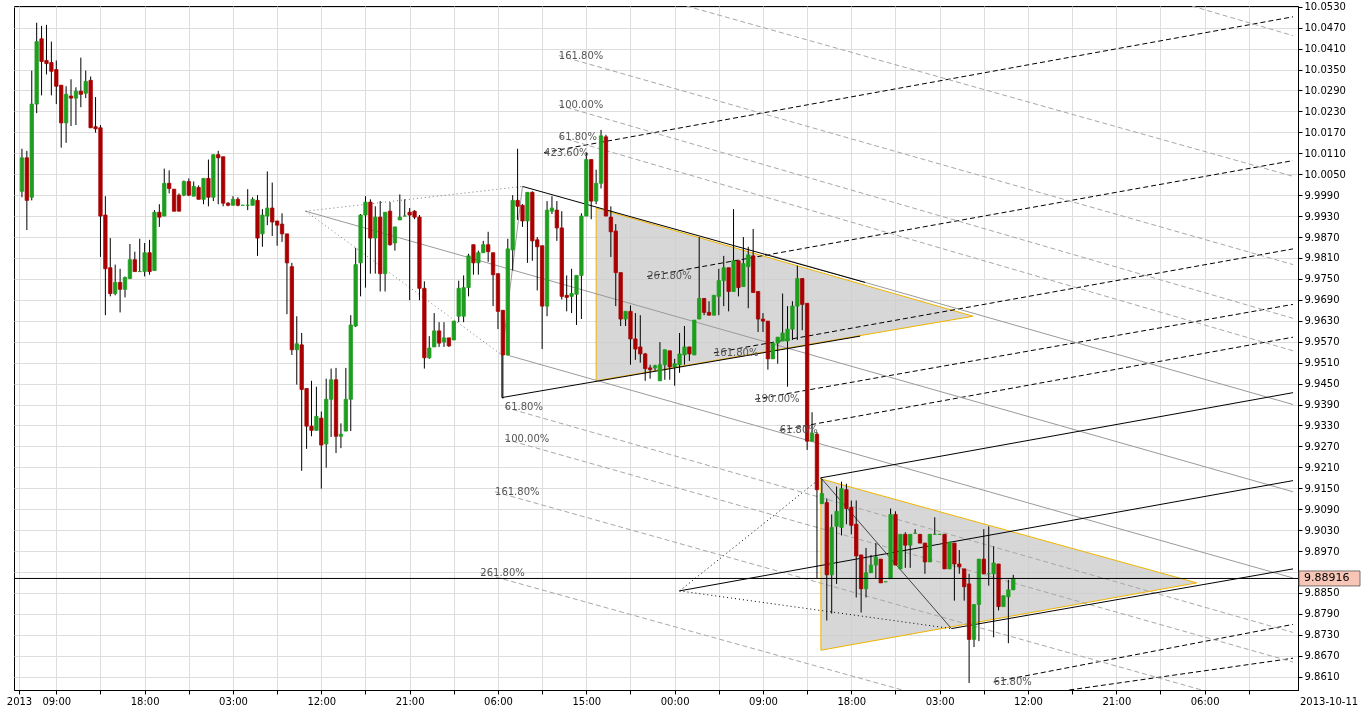 The height and width of the screenshot is (711, 1362). I want to click on y-tick-label: 9.9810, so click(1322, 258).